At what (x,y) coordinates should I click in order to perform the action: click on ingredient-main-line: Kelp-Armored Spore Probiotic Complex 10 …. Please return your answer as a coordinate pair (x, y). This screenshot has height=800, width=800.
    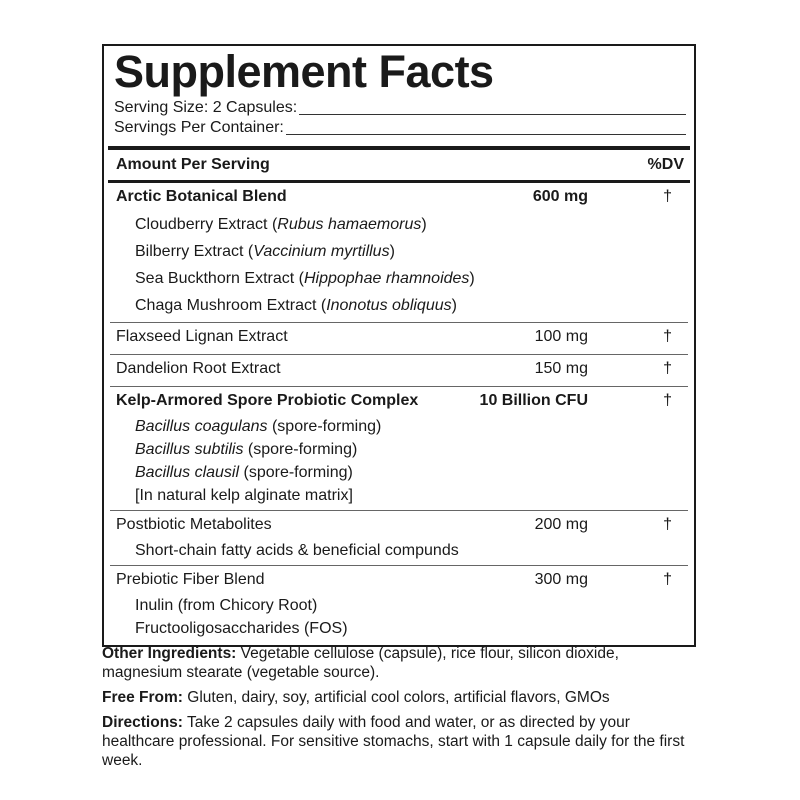
    Looking at the image, I should click on (399, 401).